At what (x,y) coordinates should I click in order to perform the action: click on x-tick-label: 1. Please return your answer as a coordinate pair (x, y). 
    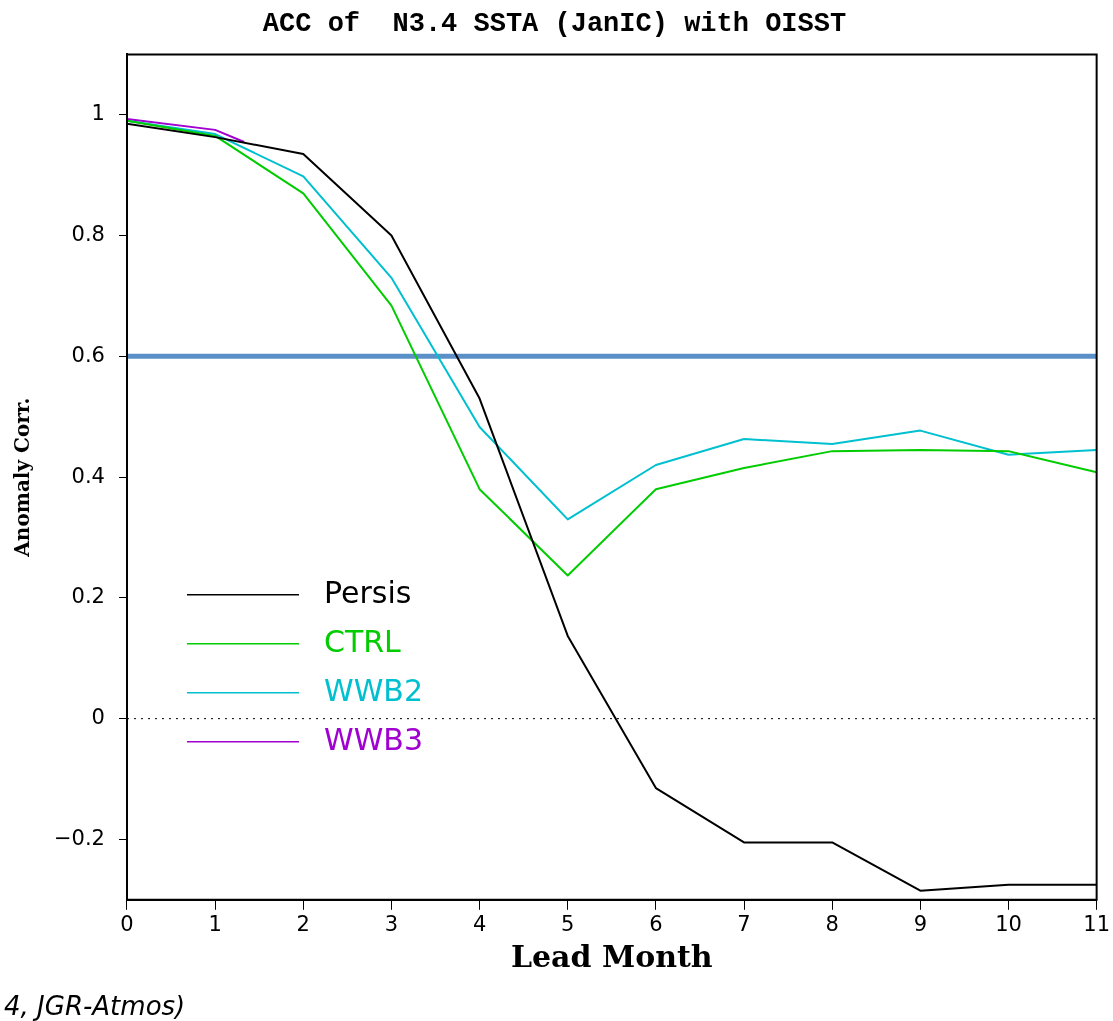
    Looking at the image, I should click on (215, 923).